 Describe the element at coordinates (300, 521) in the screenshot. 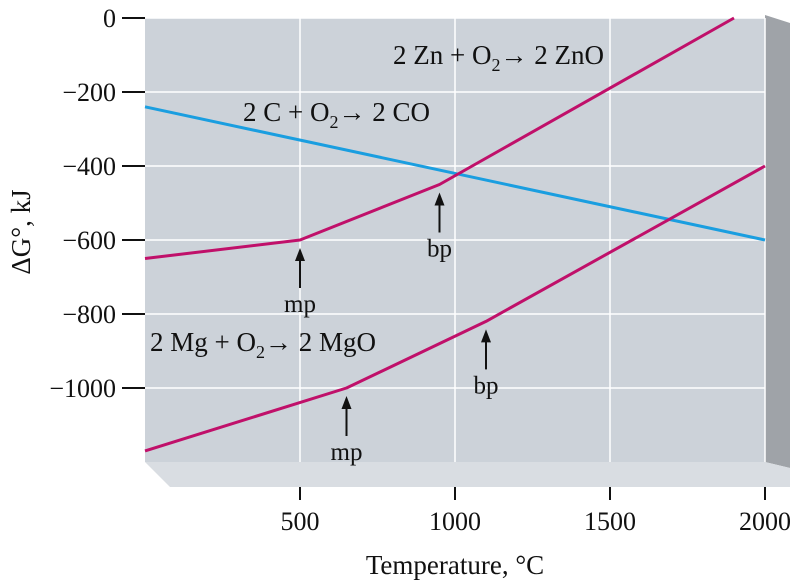

I see `x-tick-label-0: 500` at that location.